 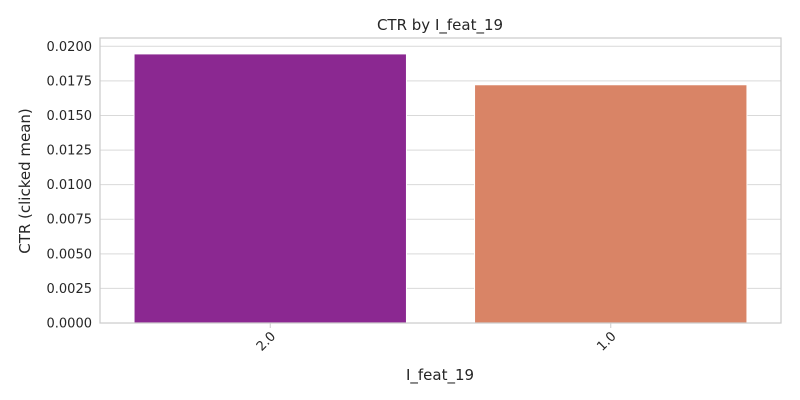 What do you see at coordinates (25, 181) in the screenshot?
I see `y-axis-label: CTR (clicked mean)` at bounding box center [25, 181].